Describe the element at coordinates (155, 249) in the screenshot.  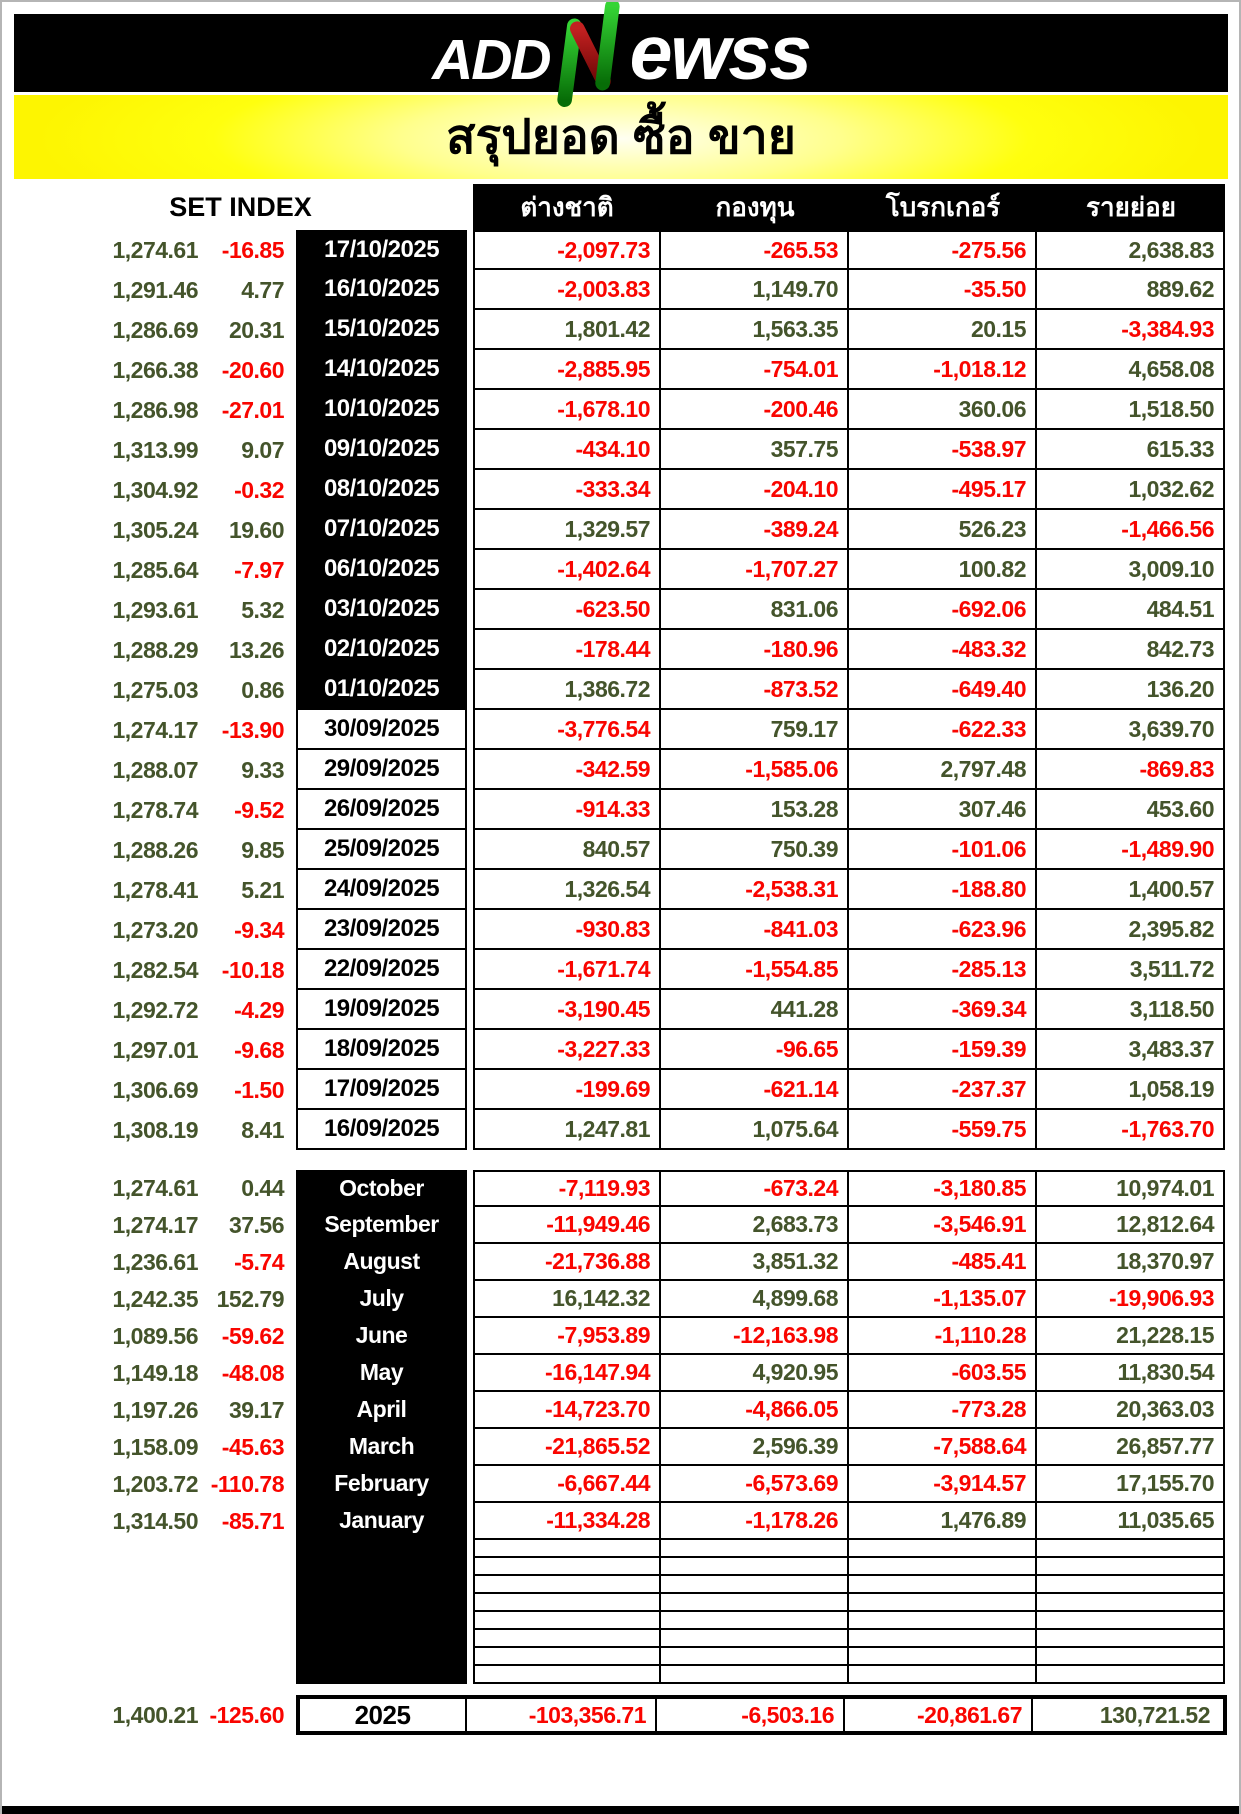
I see `set-index-value: 1,274.61` at that location.